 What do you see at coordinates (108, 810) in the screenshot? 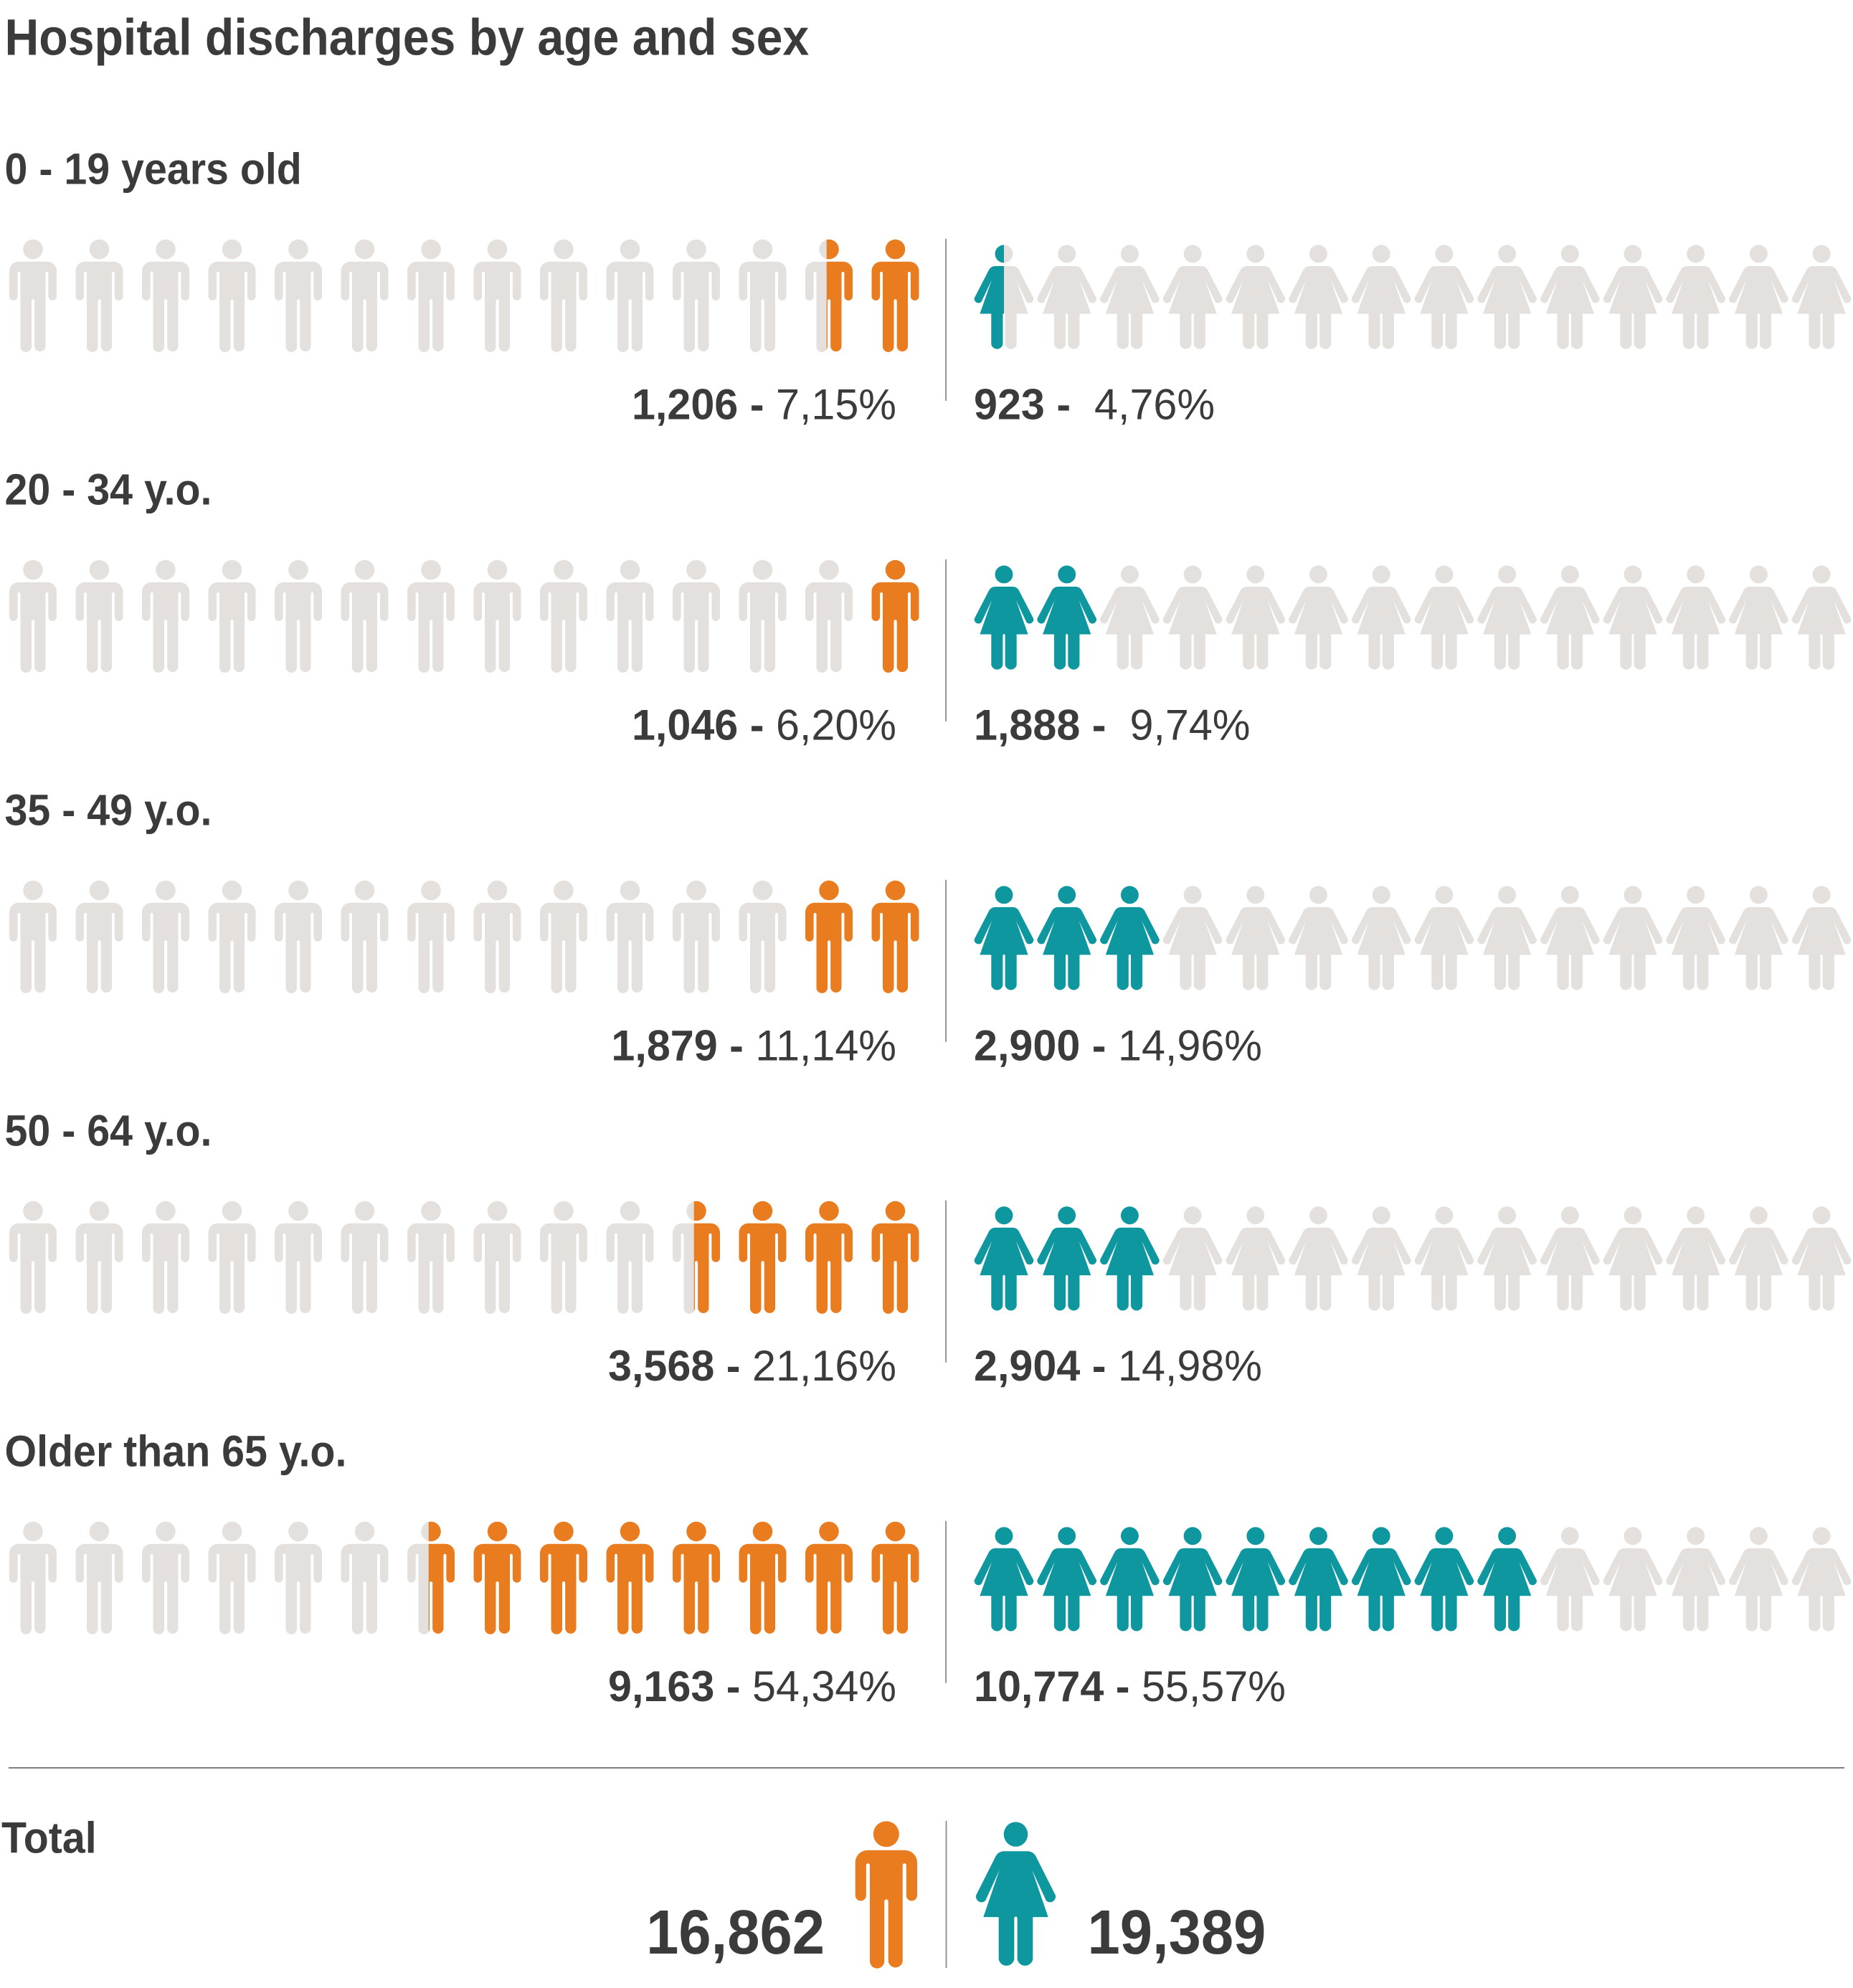
I see `svg-text: 35 - 49 y.o.` at bounding box center [108, 810].